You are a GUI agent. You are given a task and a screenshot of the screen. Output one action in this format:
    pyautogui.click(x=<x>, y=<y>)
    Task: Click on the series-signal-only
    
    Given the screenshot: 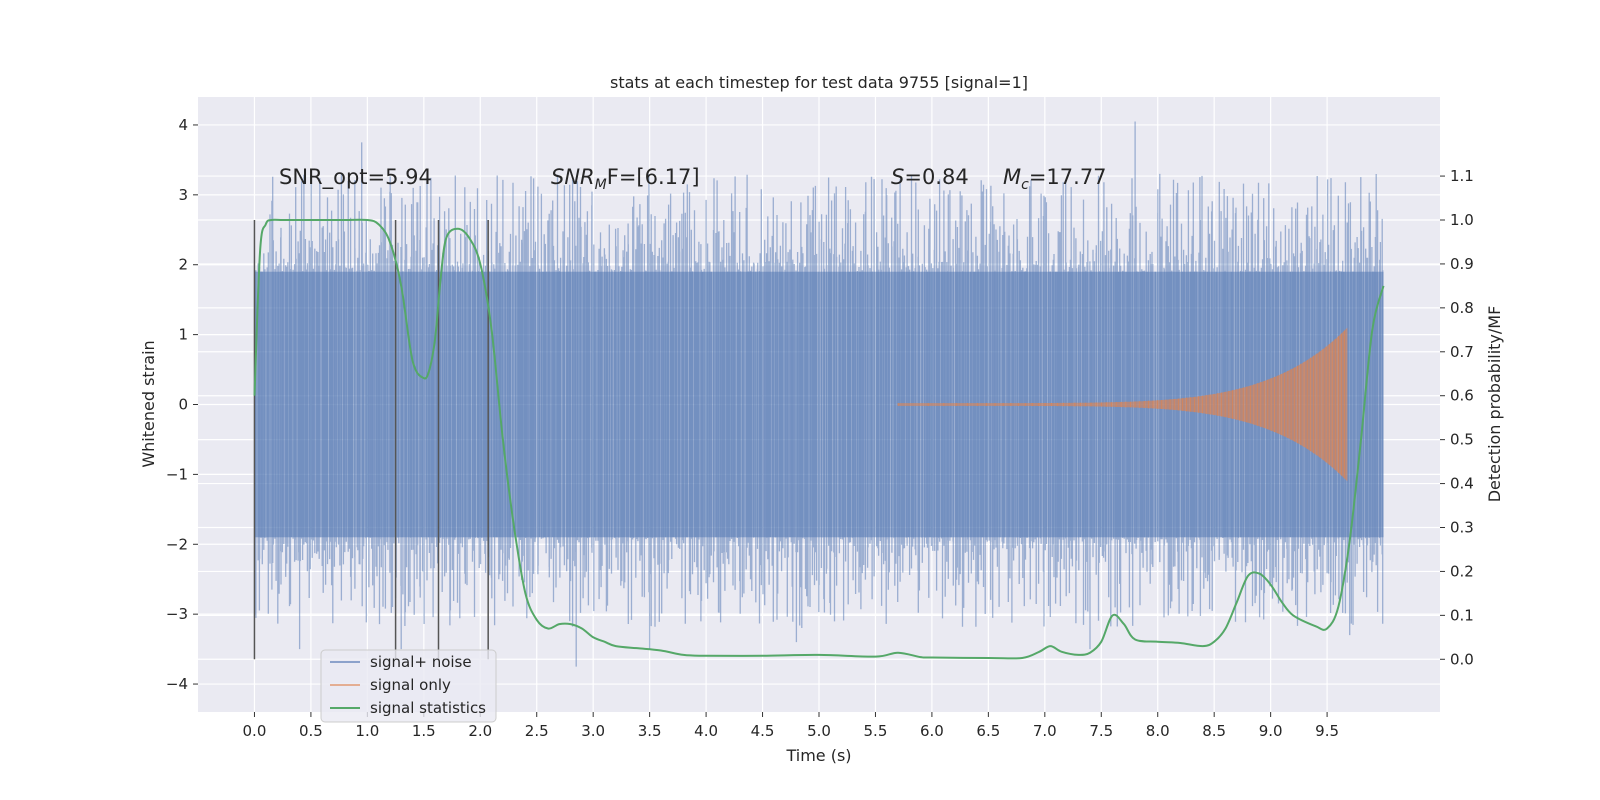 What is the action you would take?
    pyautogui.click(x=1122, y=404)
    